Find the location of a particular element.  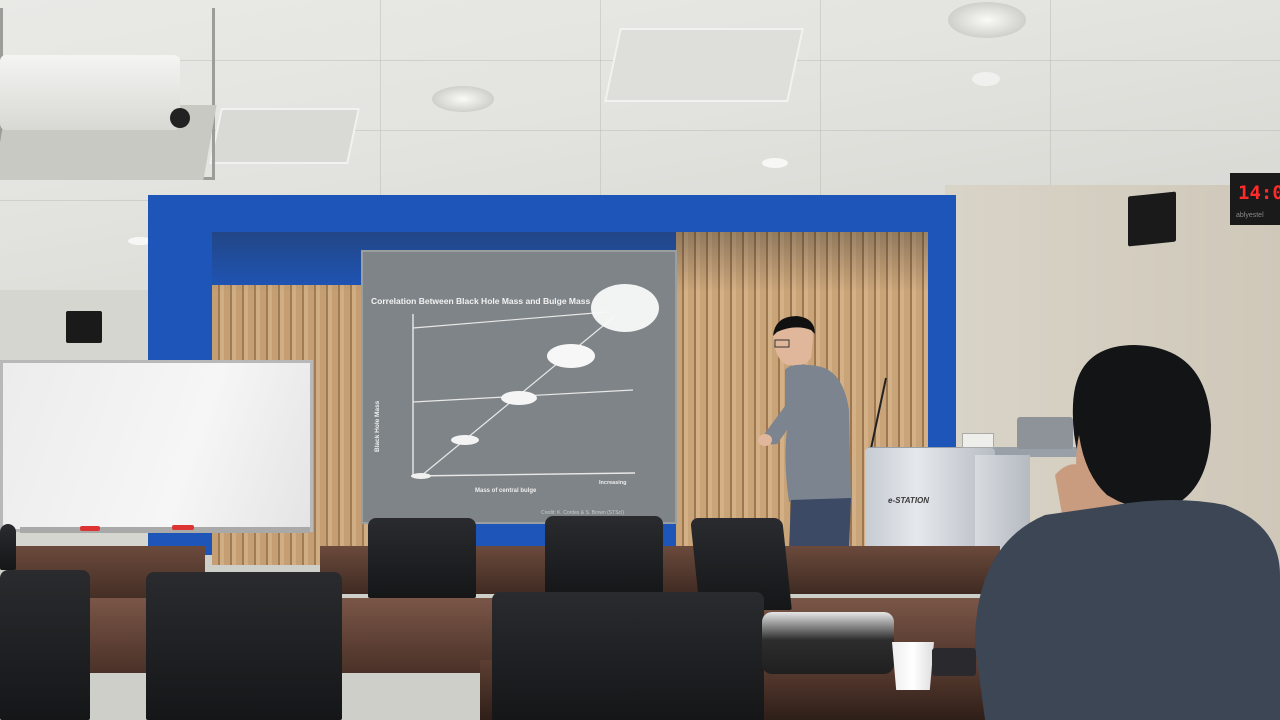

galaxy-medium is located at coordinates (519, 398).